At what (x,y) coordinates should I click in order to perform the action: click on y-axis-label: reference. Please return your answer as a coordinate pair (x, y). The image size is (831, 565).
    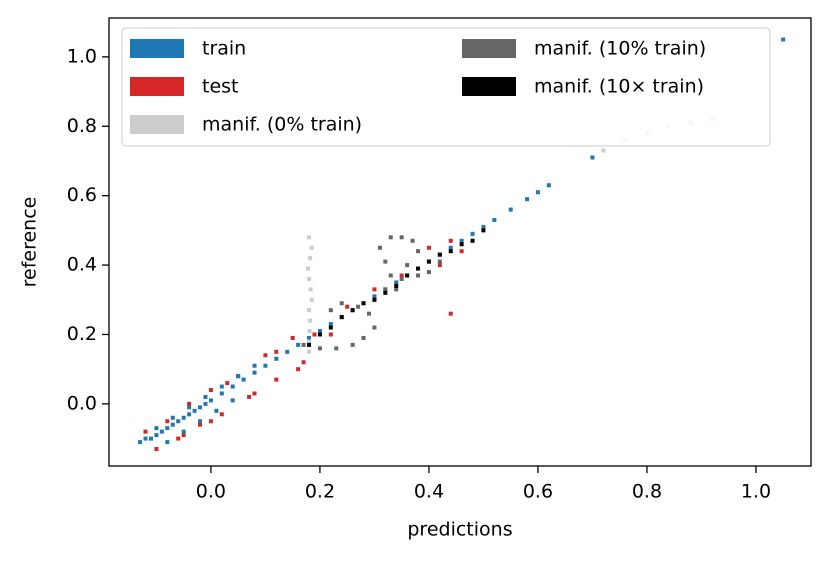
    Looking at the image, I should click on (30, 242).